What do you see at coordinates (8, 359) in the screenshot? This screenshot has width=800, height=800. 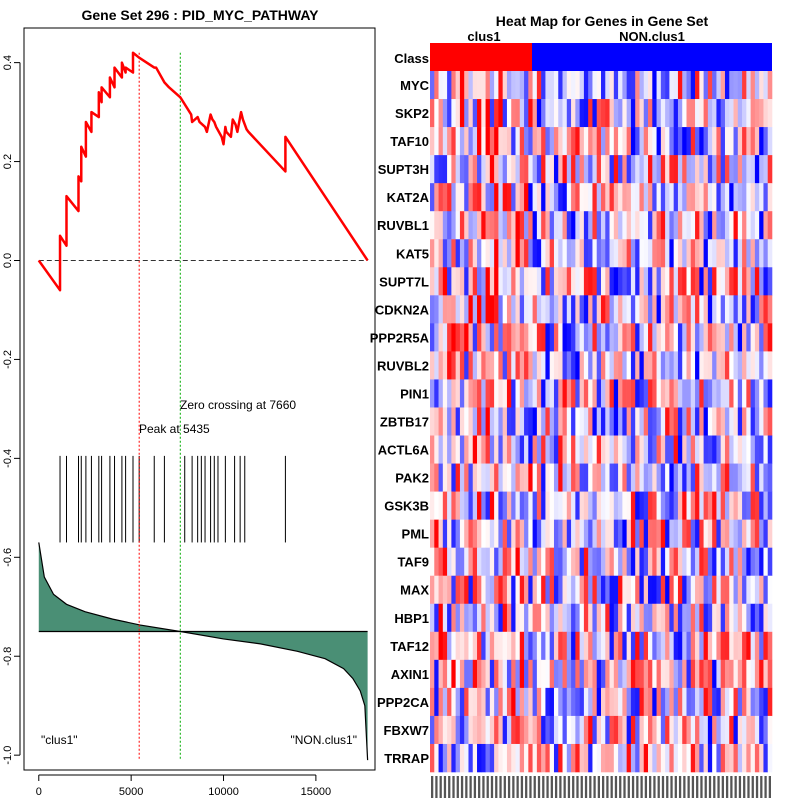 I see `y-tick-label: -0.2` at bounding box center [8, 359].